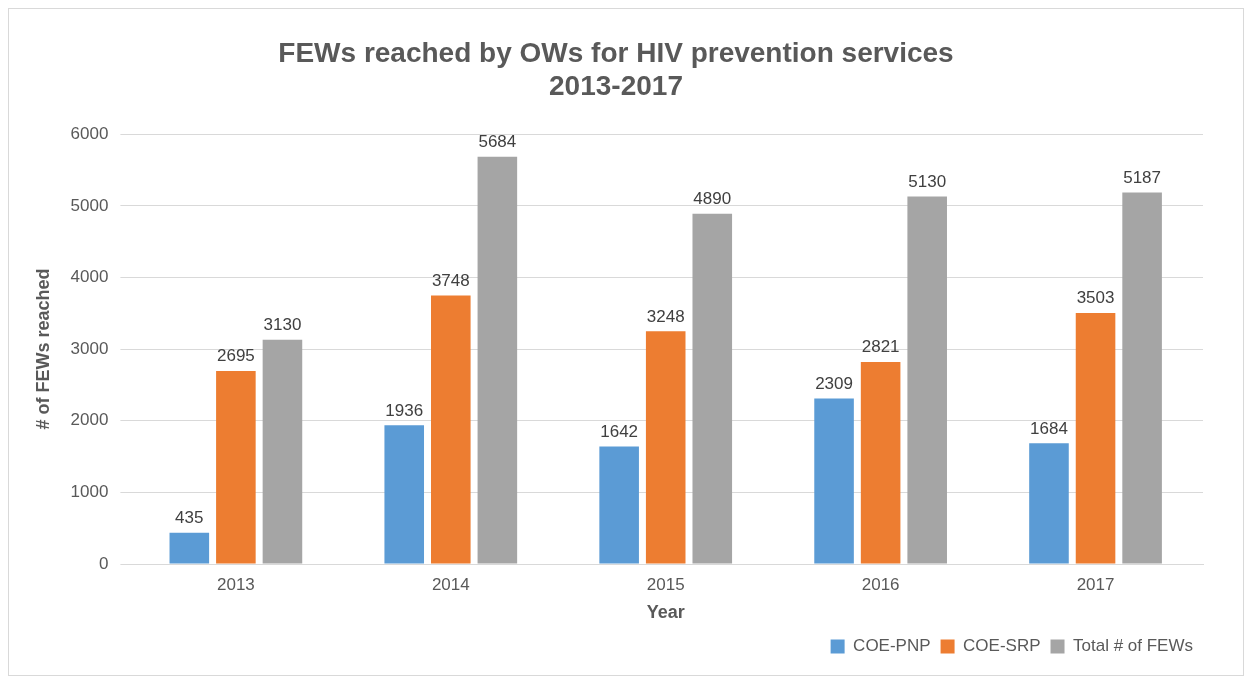 This screenshot has height=684, width=1252. Describe the element at coordinates (880, 347) in the screenshot. I see `data-label: 2821` at that location.